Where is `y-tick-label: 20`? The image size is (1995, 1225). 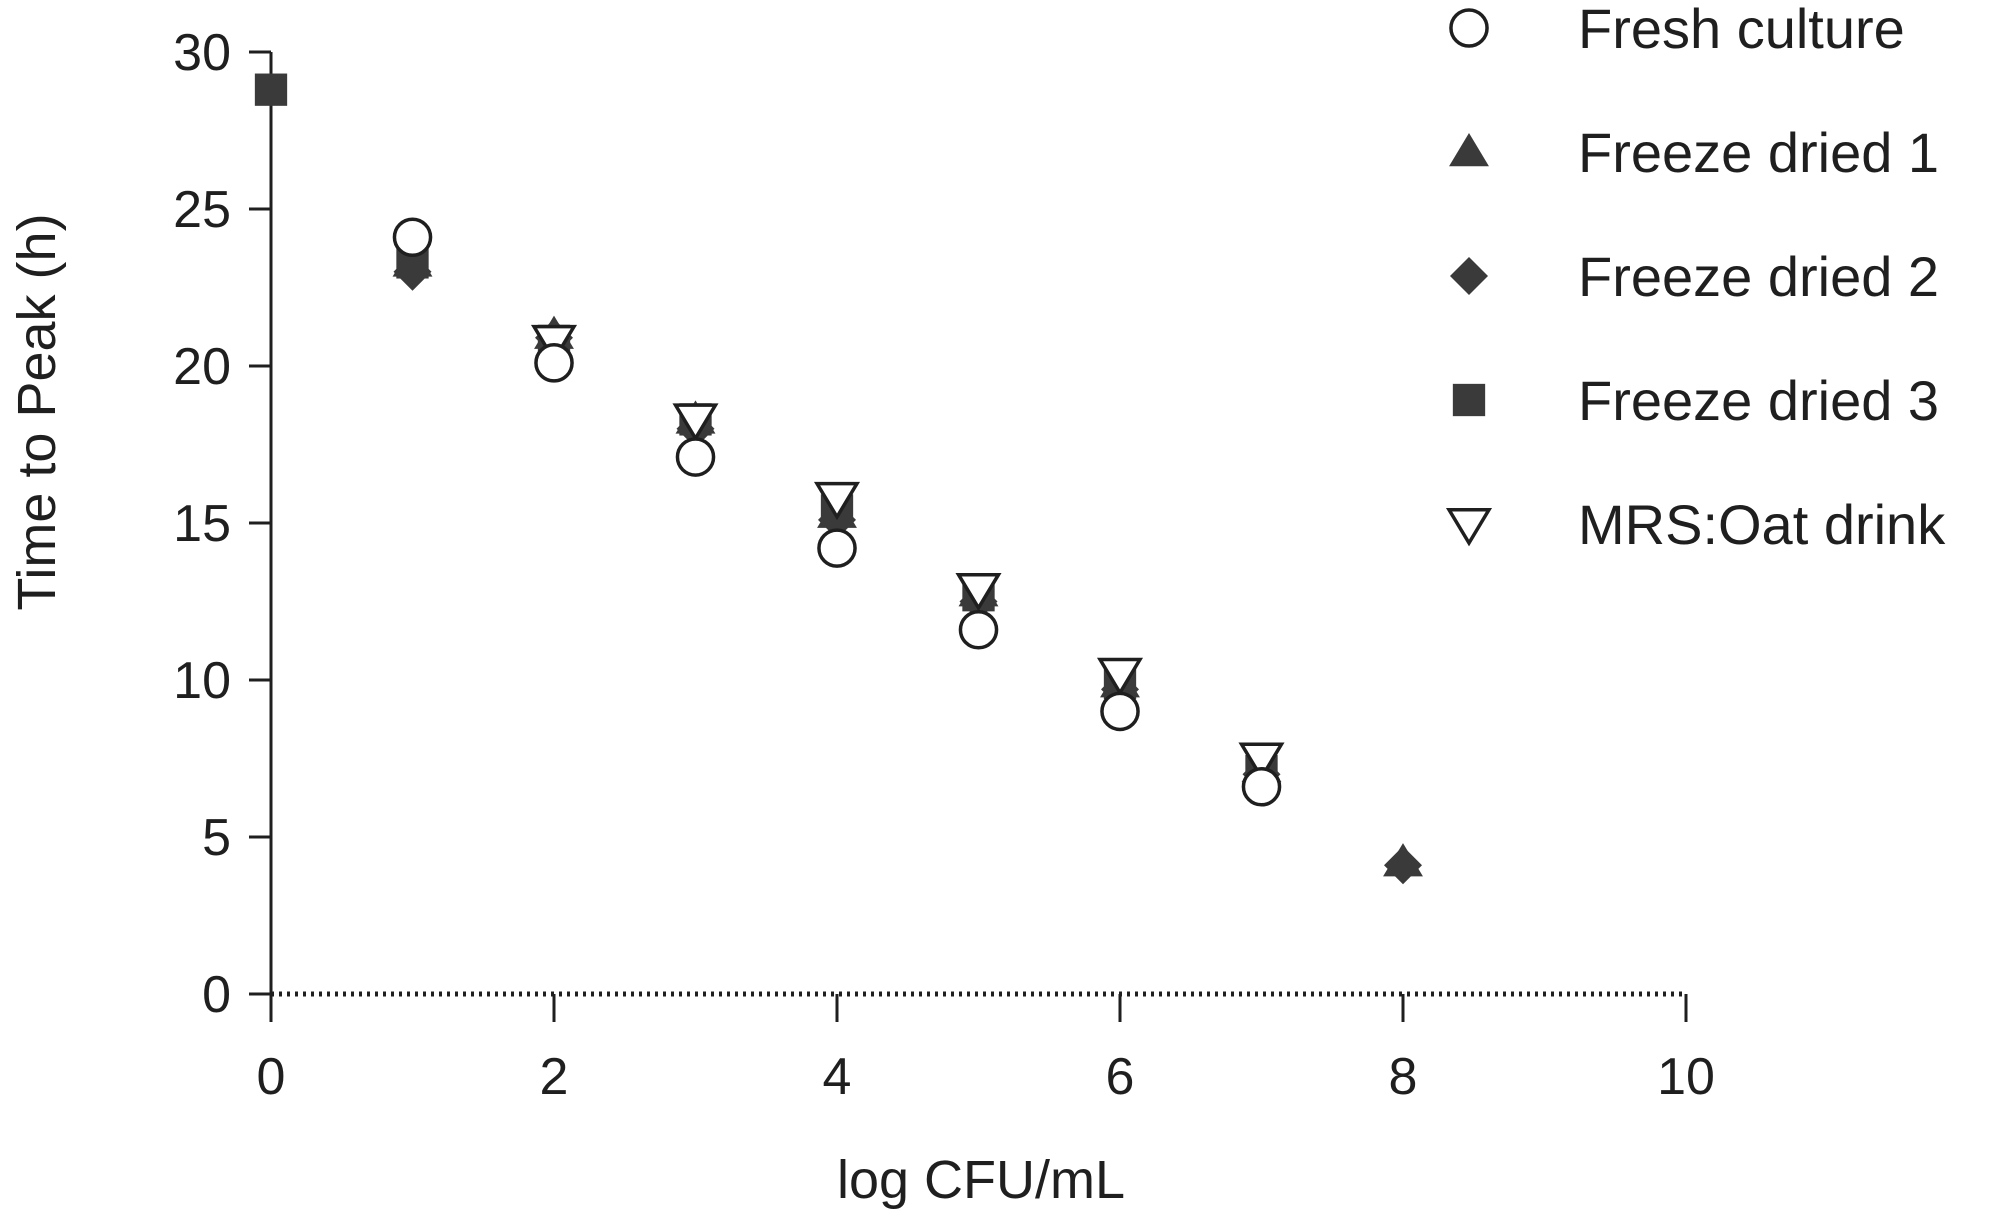
y-tick-label: 20 is located at coordinates (202, 367).